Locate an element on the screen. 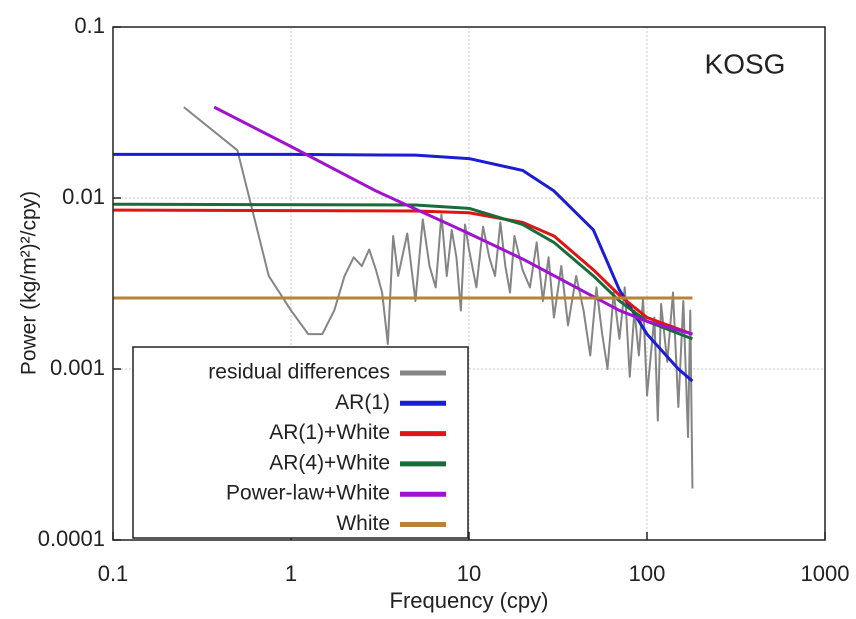 This screenshot has width=856, height=619. legend-label: AR(1)+White is located at coordinates (329, 432).